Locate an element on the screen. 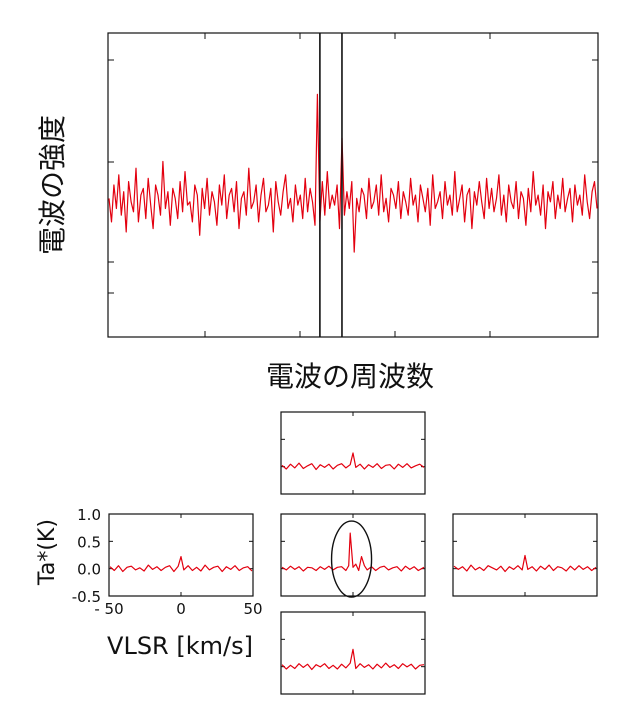 Image resolution: width=640 pixels, height=720 pixels. panel-bottom is located at coordinates (353, 653).